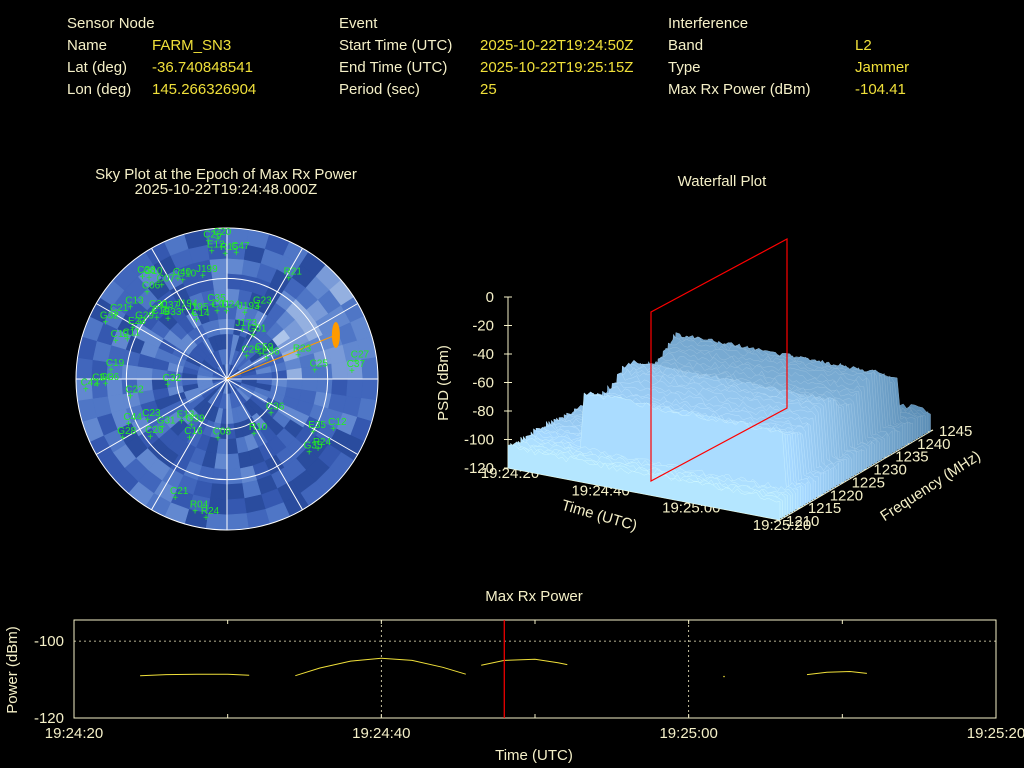 This screenshot has height=768, width=1024. I want to click on satellite-label: C34, so click(101, 377).